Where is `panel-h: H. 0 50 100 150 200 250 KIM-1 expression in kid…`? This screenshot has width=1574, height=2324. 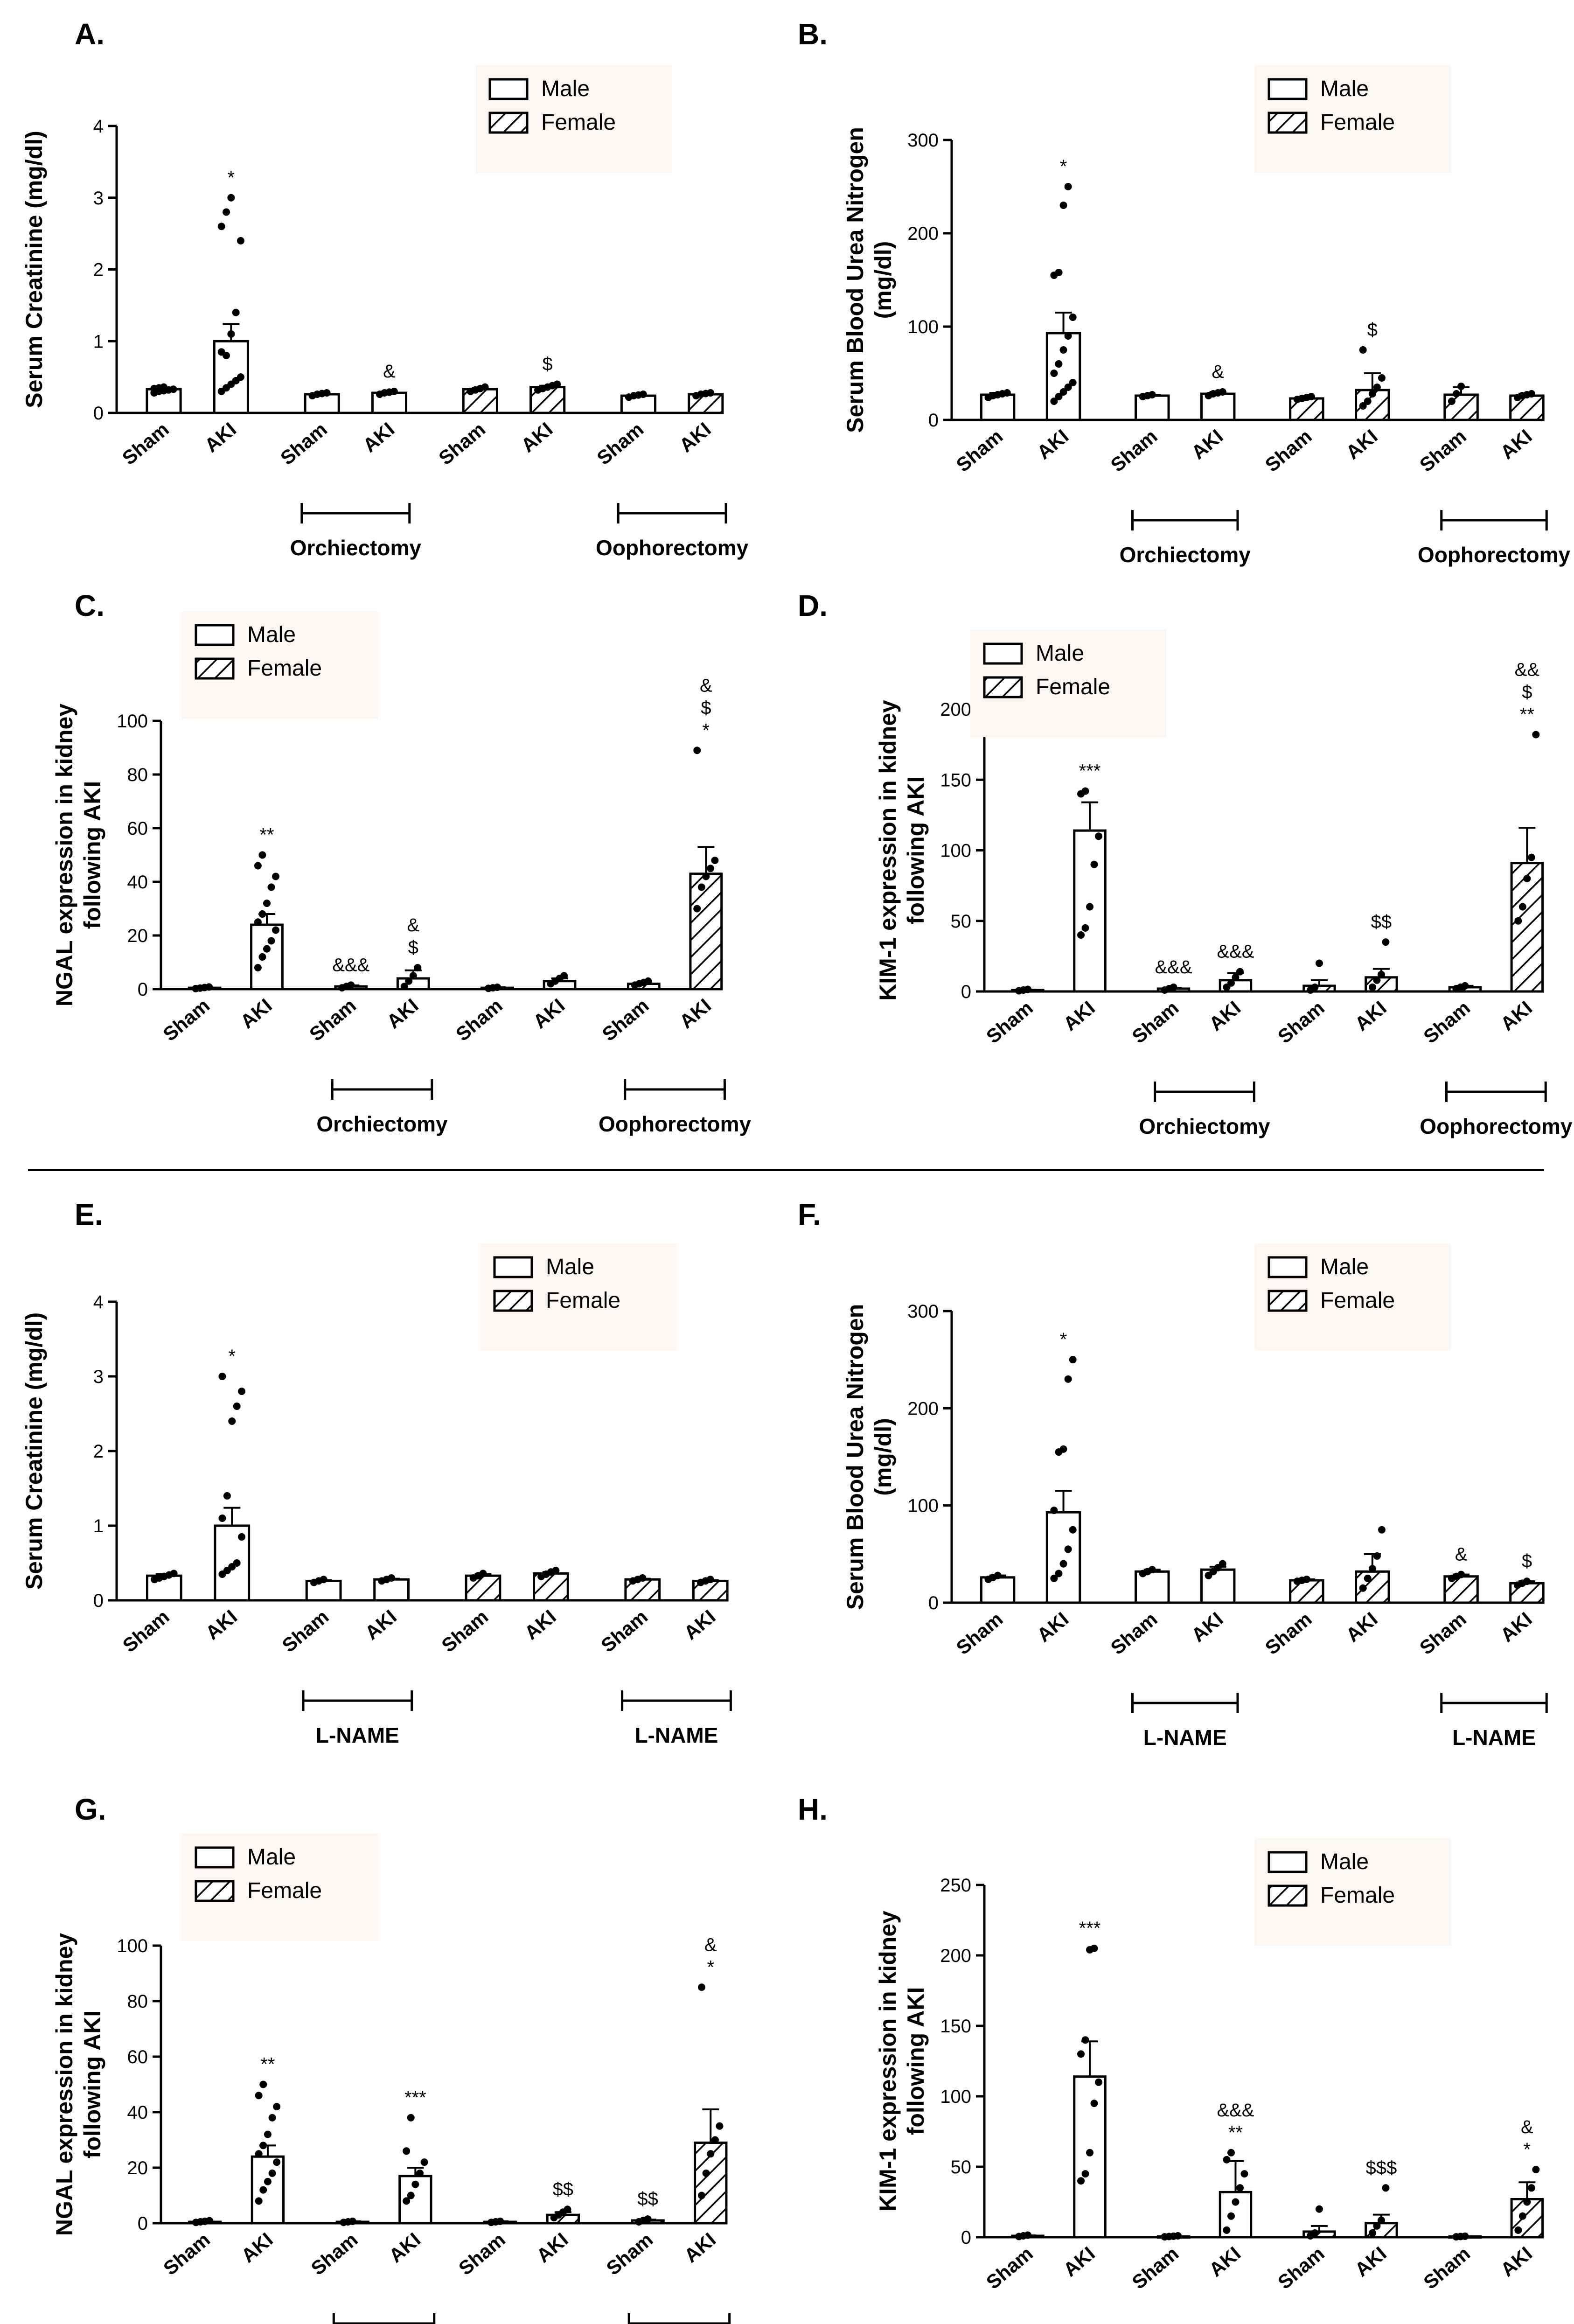 panel-h: H. 0 50 100 150 200 250 KIM-1 expression in kid… is located at coordinates (1171, 2044).